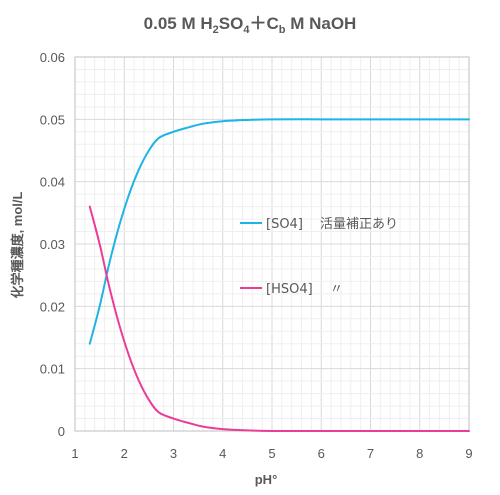  What do you see at coordinates (61, 431) in the screenshot?
I see `y-tick-label: 0` at bounding box center [61, 431].